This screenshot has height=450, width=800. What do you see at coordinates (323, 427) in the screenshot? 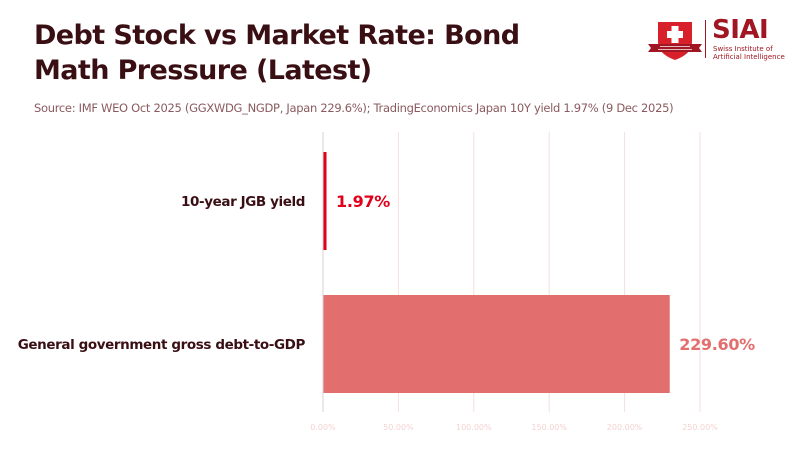
I see `x-tick-label: 0.00%` at bounding box center [323, 427].